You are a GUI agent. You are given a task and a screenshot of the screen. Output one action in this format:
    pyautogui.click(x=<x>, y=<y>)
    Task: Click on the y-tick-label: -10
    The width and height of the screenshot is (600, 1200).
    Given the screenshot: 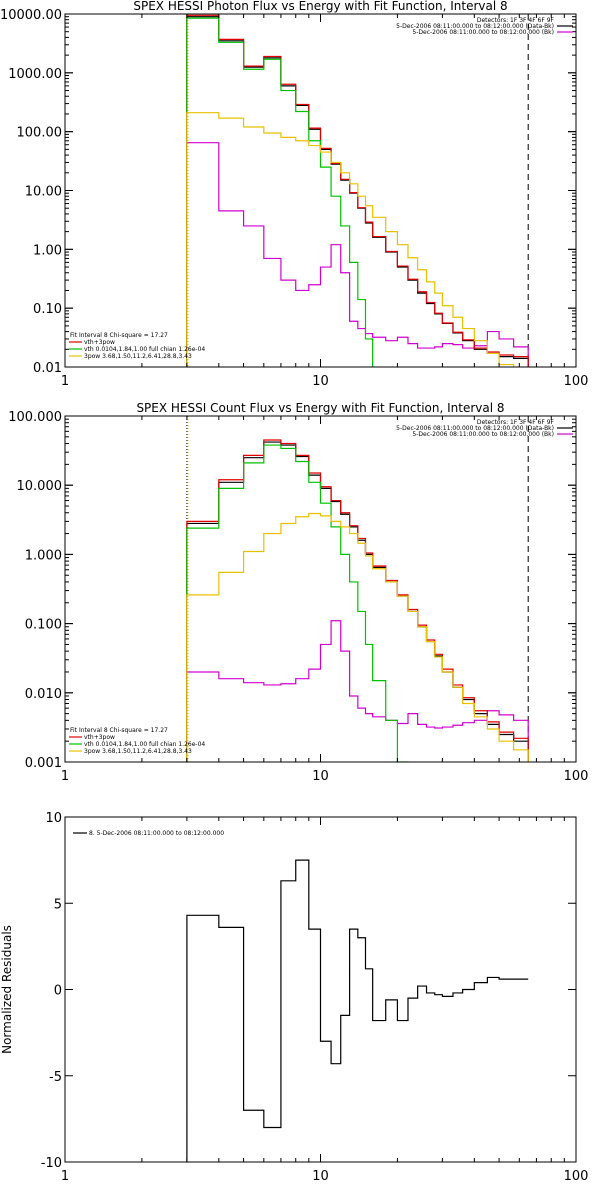 What is the action you would take?
    pyautogui.click(x=51, y=1163)
    